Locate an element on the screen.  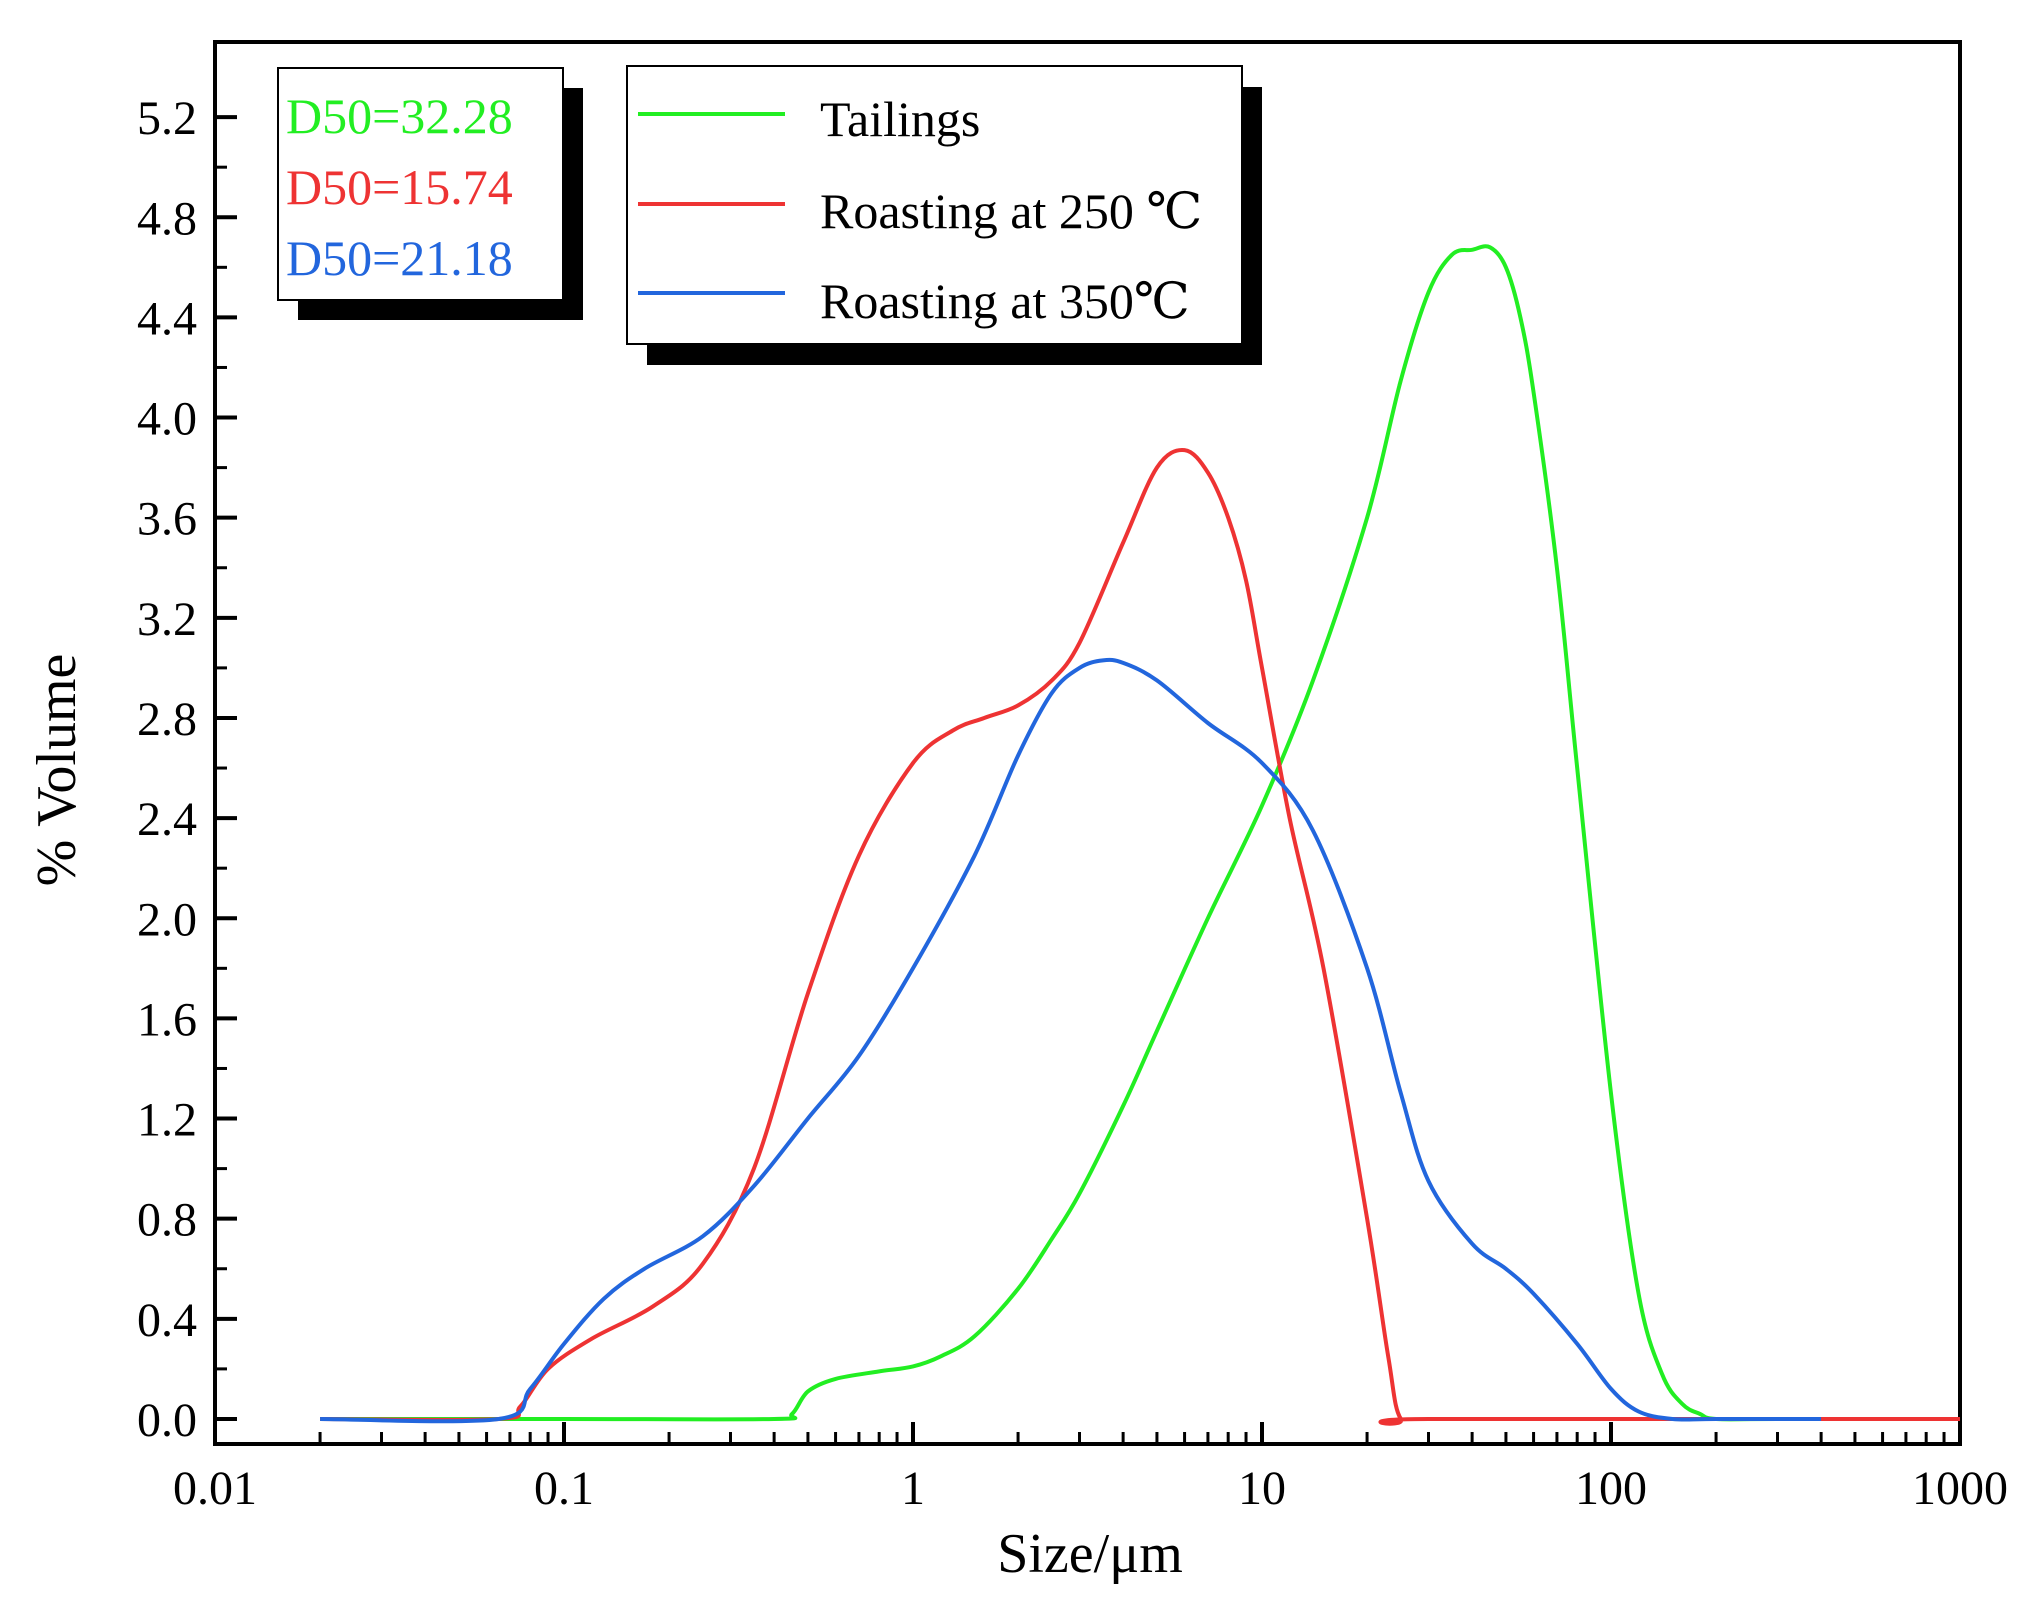
x-axis-label: Size/μm is located at coordinates (1090, 1554).